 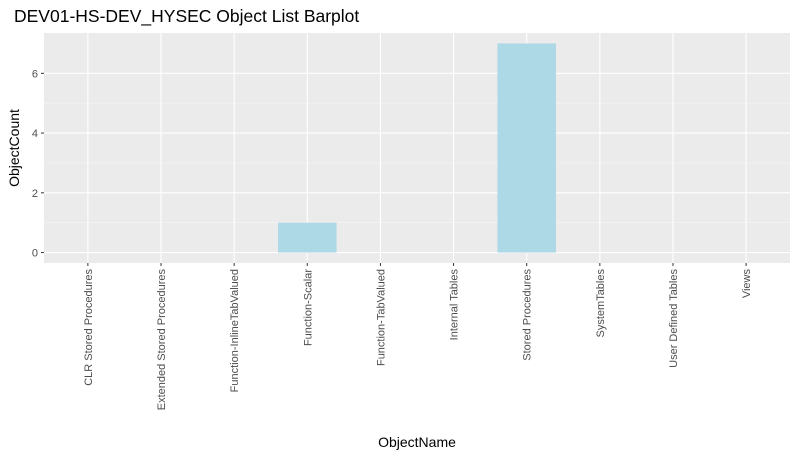 What do you see at coordinates (307, 237) in the screenshot?
I see `bar-function-scalar` at bounding box center [307, 237].